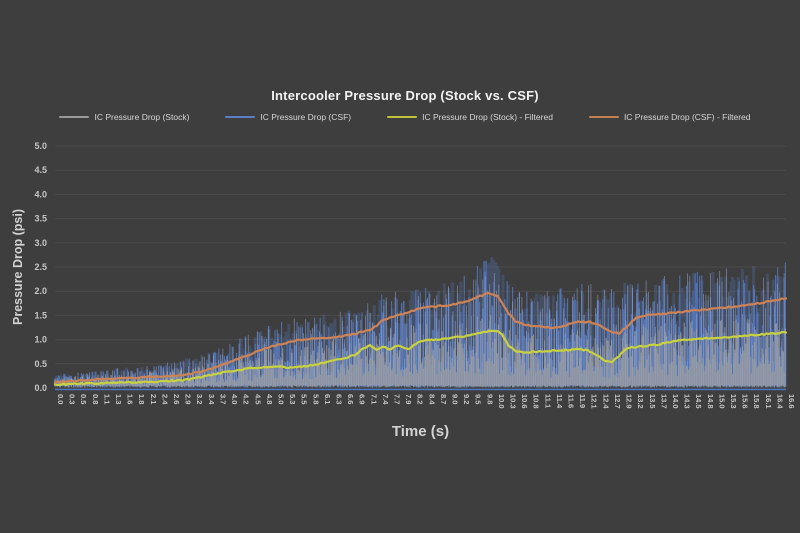 The image size is (800, 533). What do you see at coordinates (594, 401) in the screenshot?
I see `x-tick-label: 12.1` at bounding box center [594, 401].